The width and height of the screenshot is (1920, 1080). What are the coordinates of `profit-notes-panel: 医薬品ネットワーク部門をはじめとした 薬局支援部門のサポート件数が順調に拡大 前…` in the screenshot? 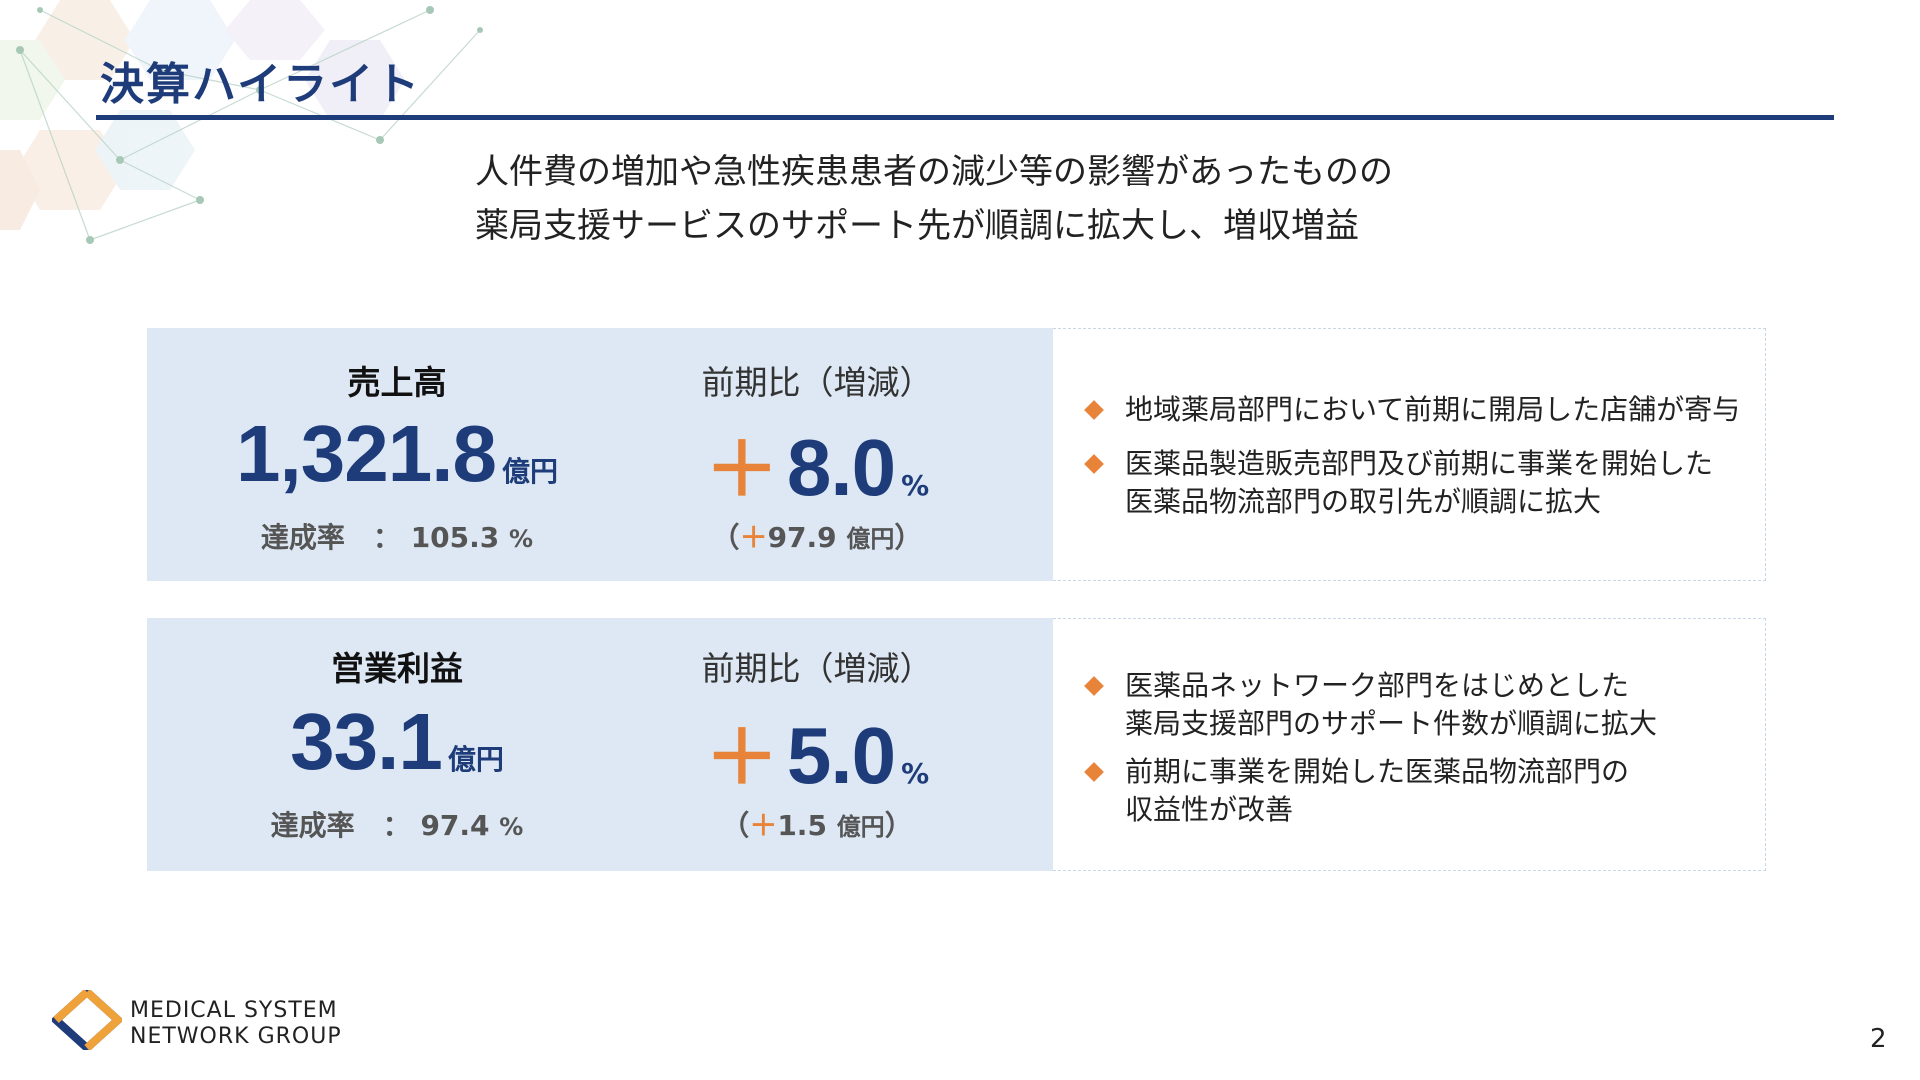 It's located at (1409, 744).